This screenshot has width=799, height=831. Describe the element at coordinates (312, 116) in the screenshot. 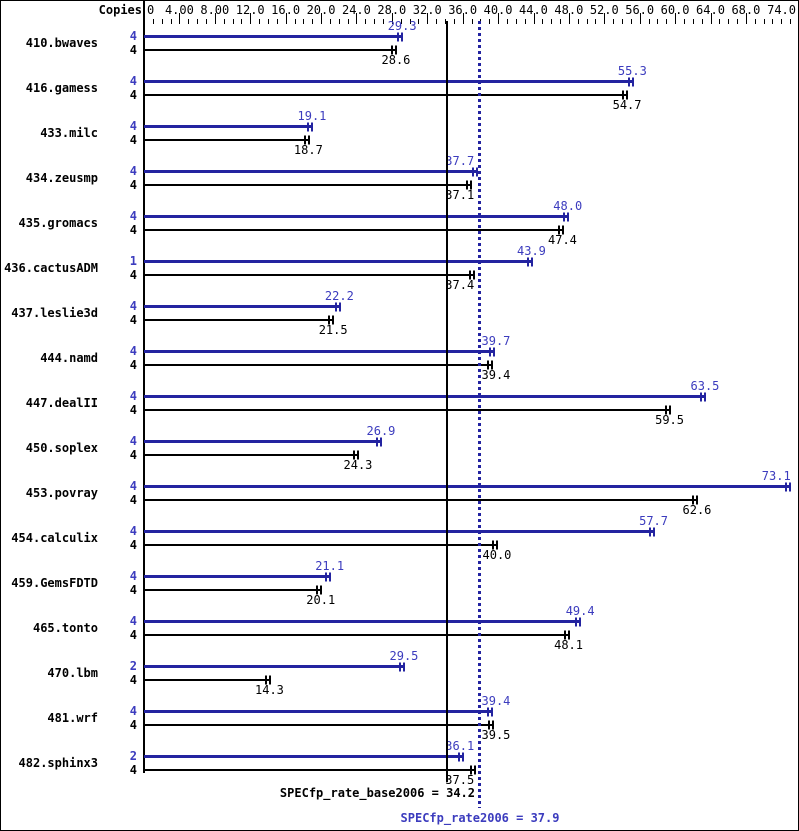

I see `peak-value-label: 19.1` at that location.